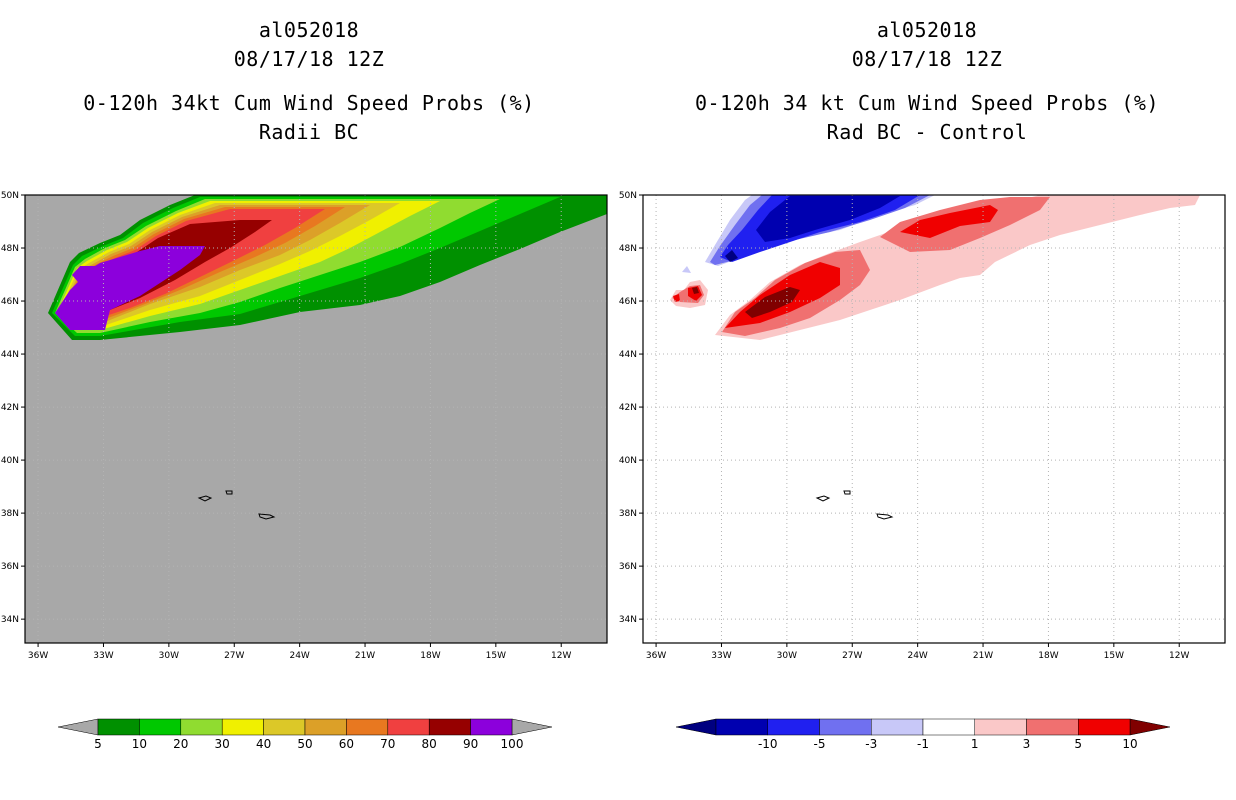 This screenshot has height=800, width=1236. I want to click on colorbar-label: 5, so click(98, 744).